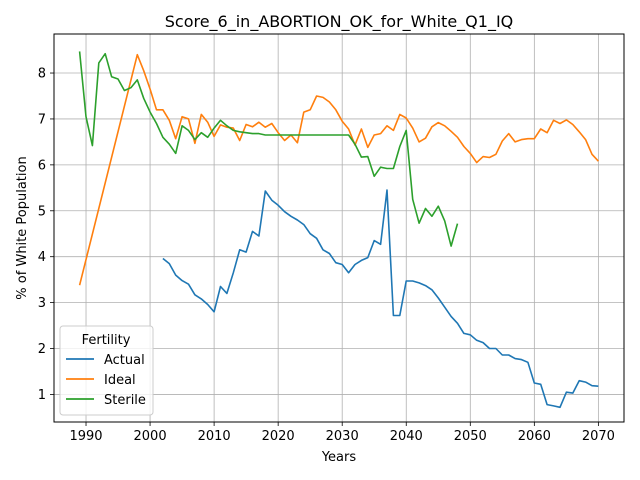 The image size is (640, 480). What do you see at coordinates (342, 436) in the screenshot?
I see `x-tick-label: 2030` at bounding box center [342, 436].